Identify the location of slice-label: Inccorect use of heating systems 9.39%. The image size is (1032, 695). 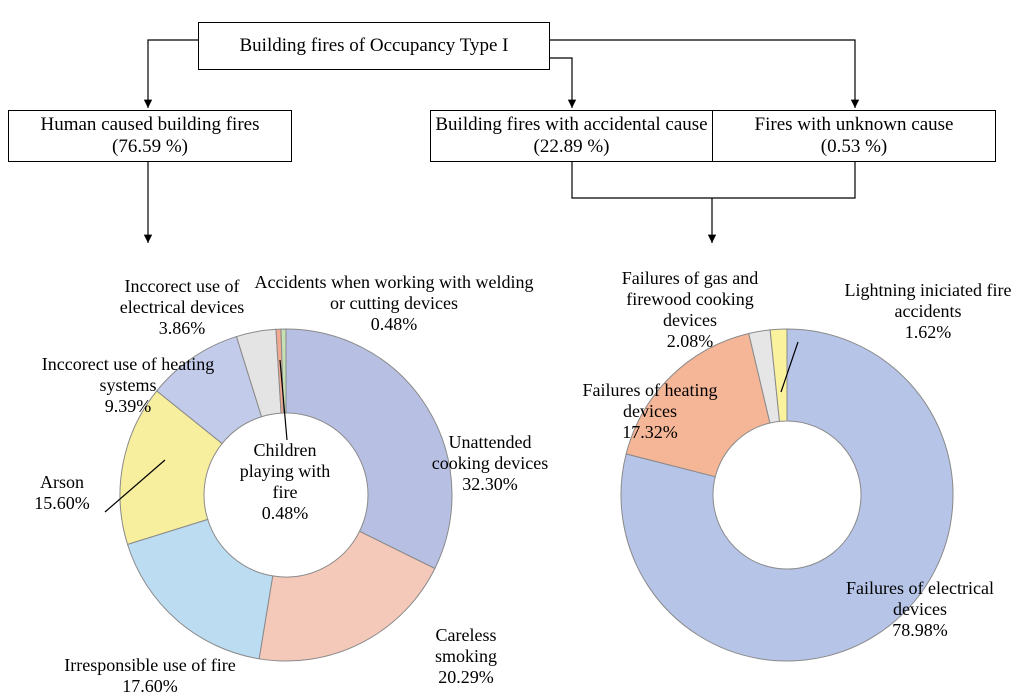
(128, 385).